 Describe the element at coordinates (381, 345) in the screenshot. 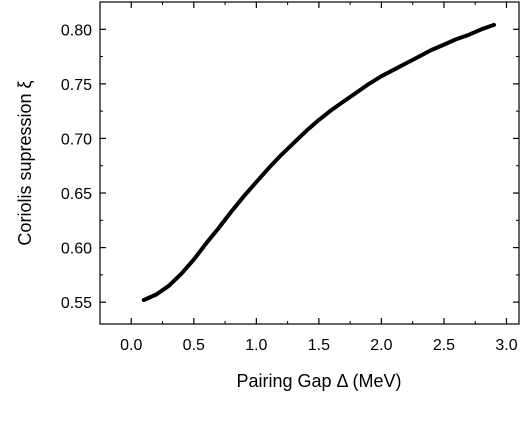

I see `x-tick-label: 2.0` at that location.